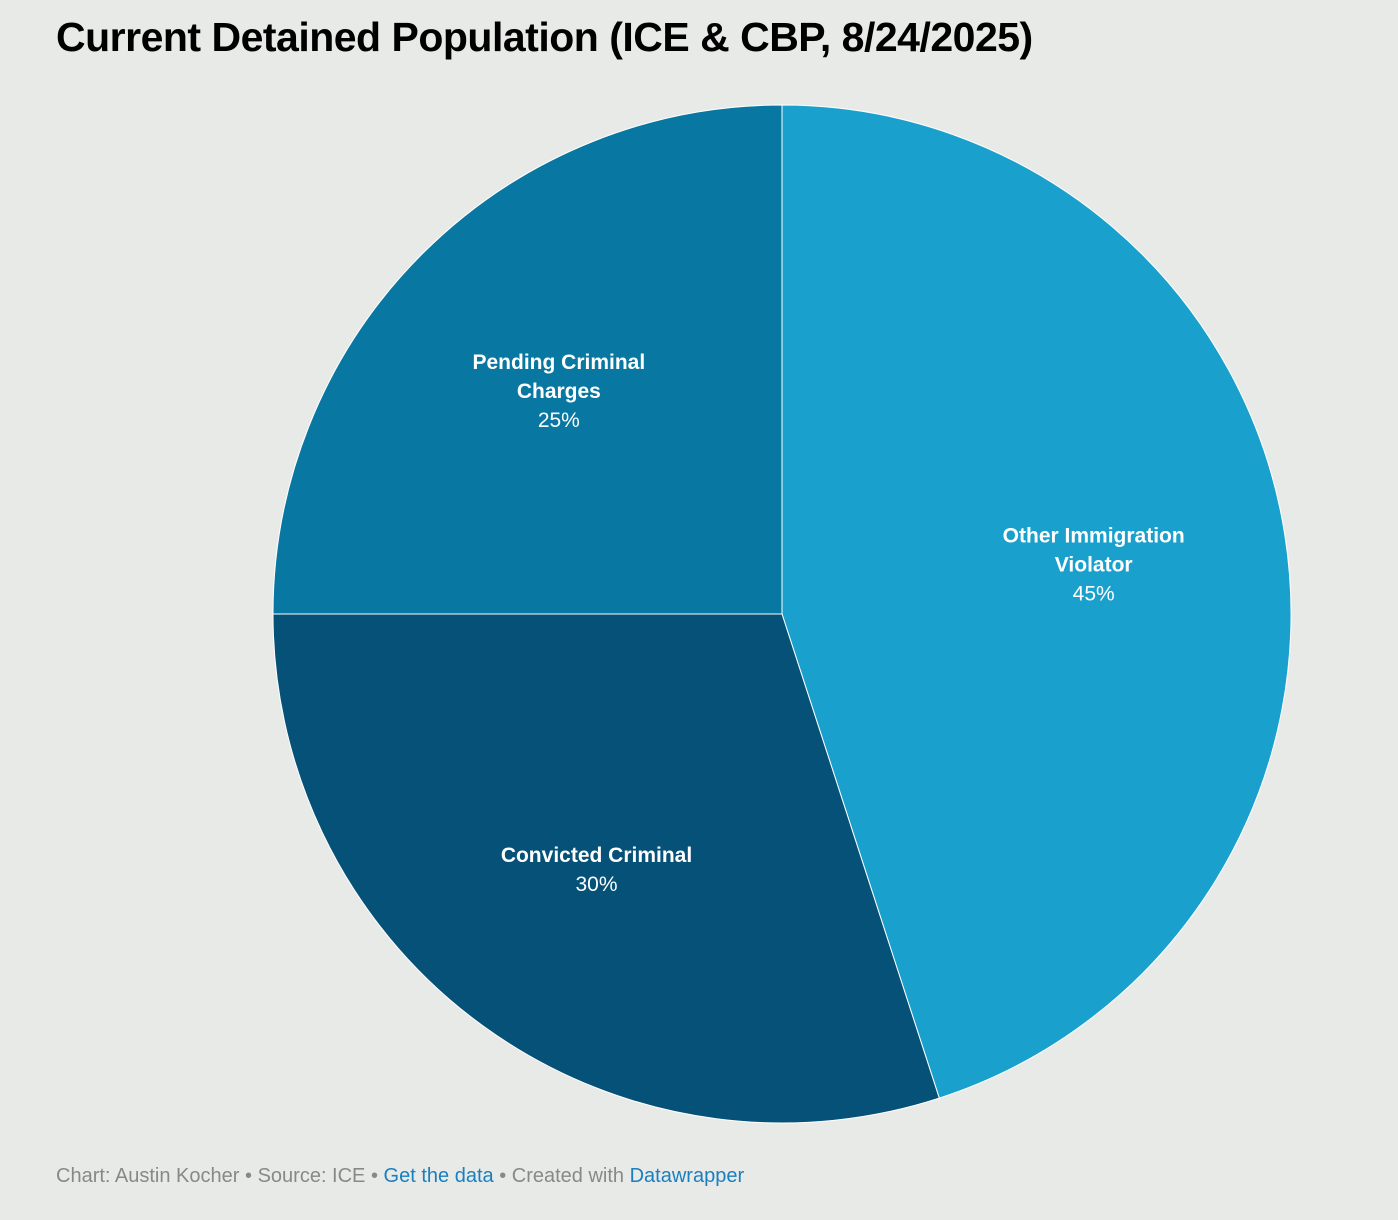 The height and width of the screenshot is (1220, 1398). What do you see at coordinates (1094, 536) in the screenshot?
I see `slice-label-name: Other Immigration` at bounding box center [1094, 536].